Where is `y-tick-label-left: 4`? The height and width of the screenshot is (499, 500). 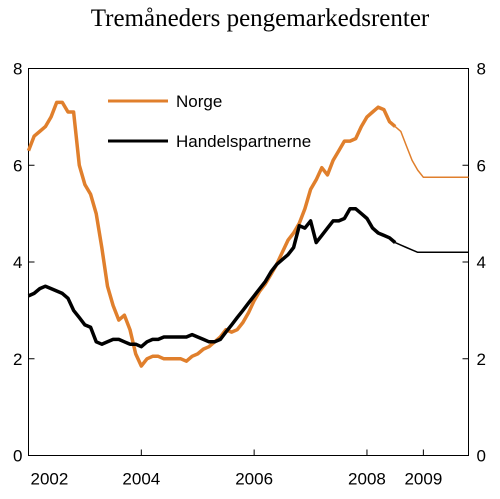 y-tick-label-left: 4 is located at coordinates (17, 262).